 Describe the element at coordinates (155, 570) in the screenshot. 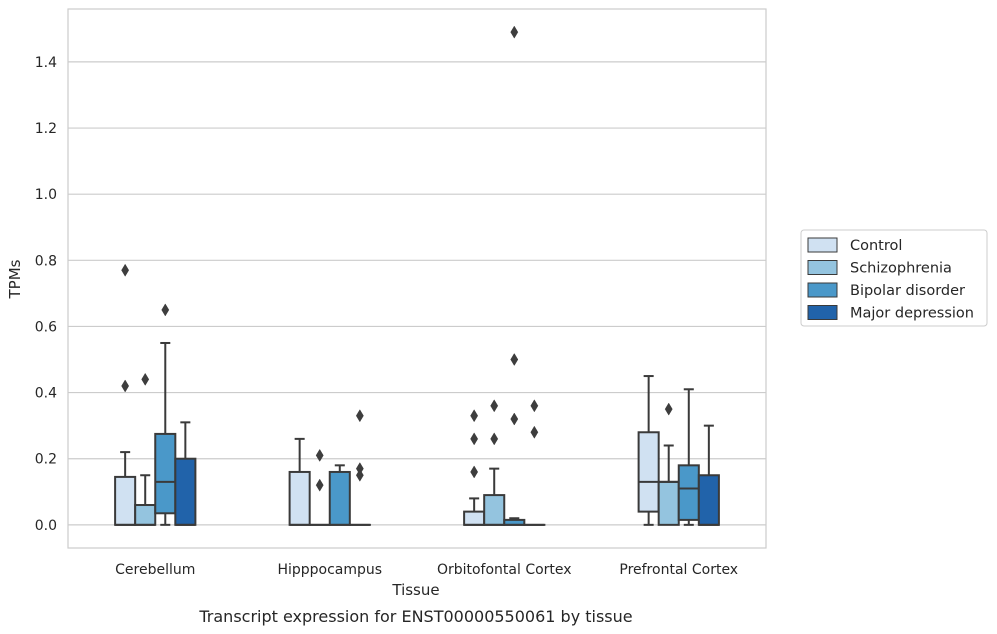

I see `x-tick-label: Cerebellum` at that location.